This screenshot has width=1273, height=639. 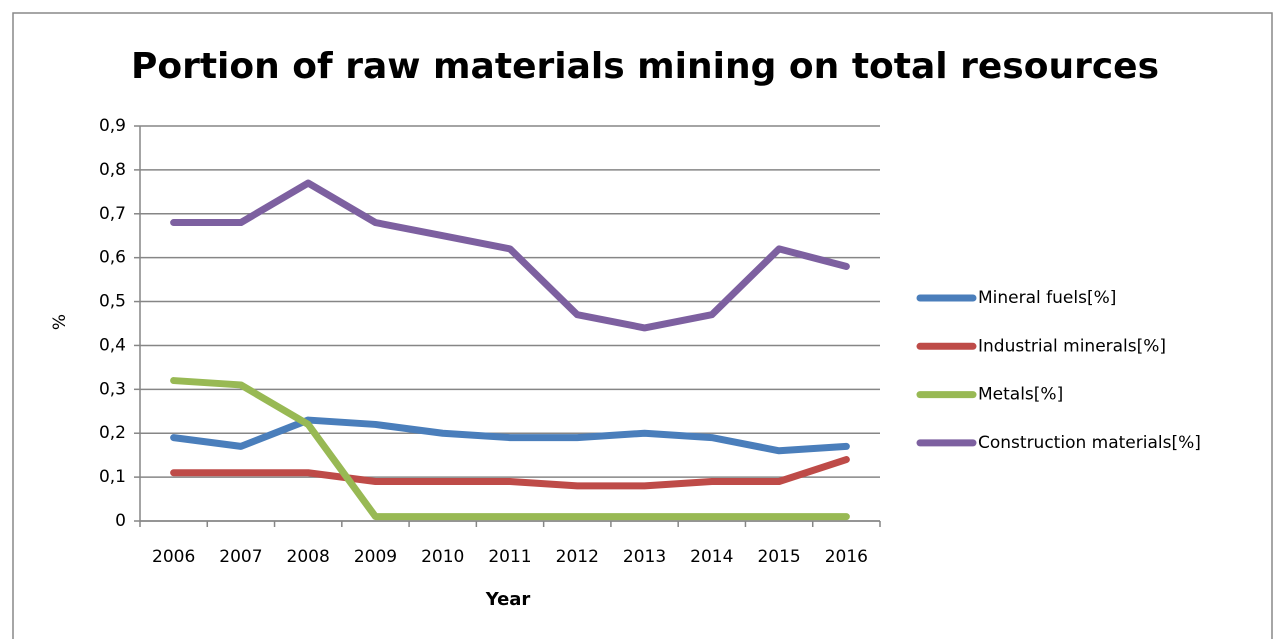 I want to click on y-tick-label: 0,2, so click(x=112, y=433).